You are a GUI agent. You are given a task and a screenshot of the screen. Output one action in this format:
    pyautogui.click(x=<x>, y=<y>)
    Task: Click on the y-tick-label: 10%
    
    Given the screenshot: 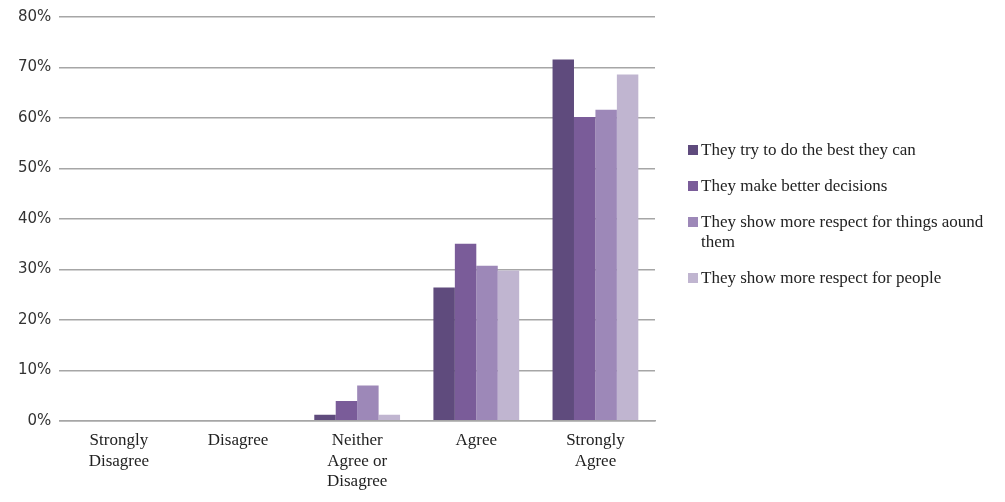 What is the action you would take?
    pyautogui.click(x=35, y=369)
    